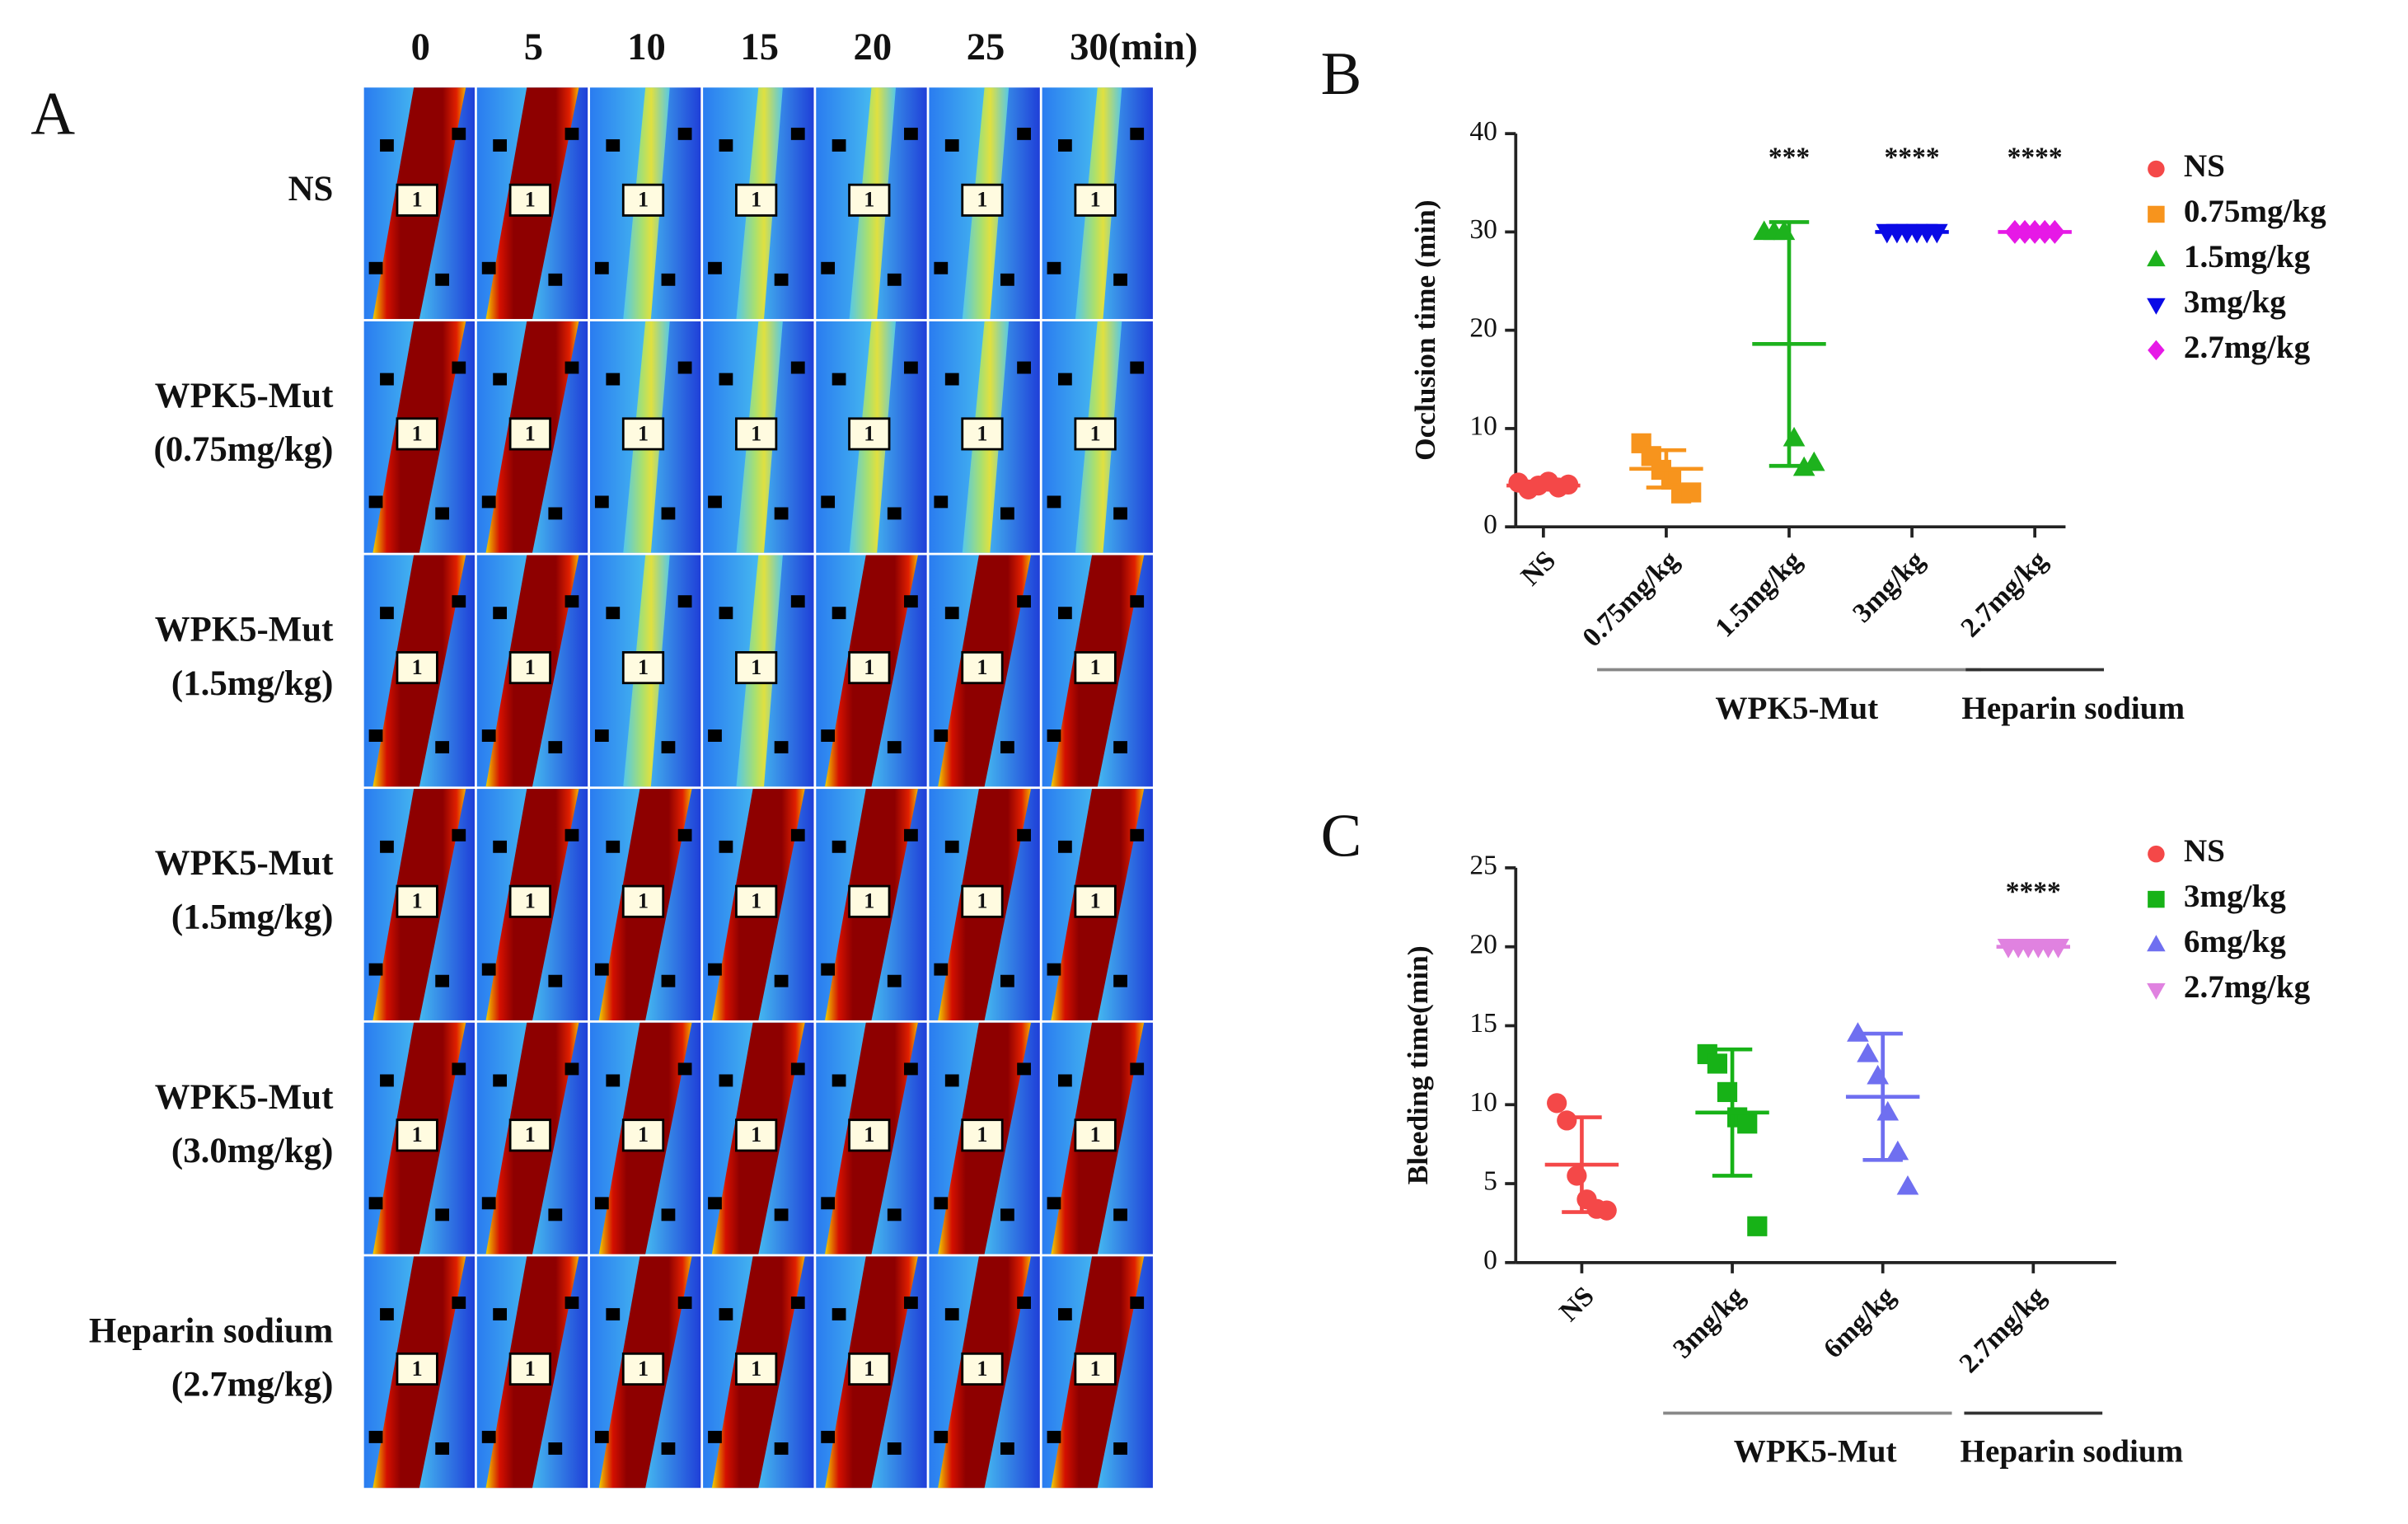 The width and height of the screenshot is (2408, 1524). Describe the element at coordinates (211, 1331) in the screenshot. I see `row-label: Heparin sodium` at that location.